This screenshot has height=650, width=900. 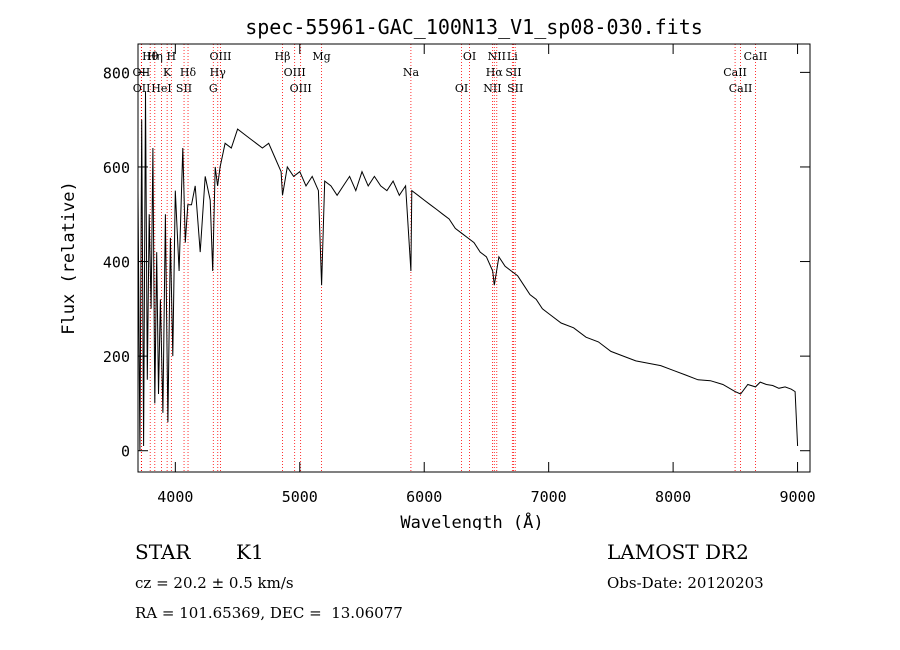 I want to click on spectral-line-label: Hη, so click(x=155, y=56).